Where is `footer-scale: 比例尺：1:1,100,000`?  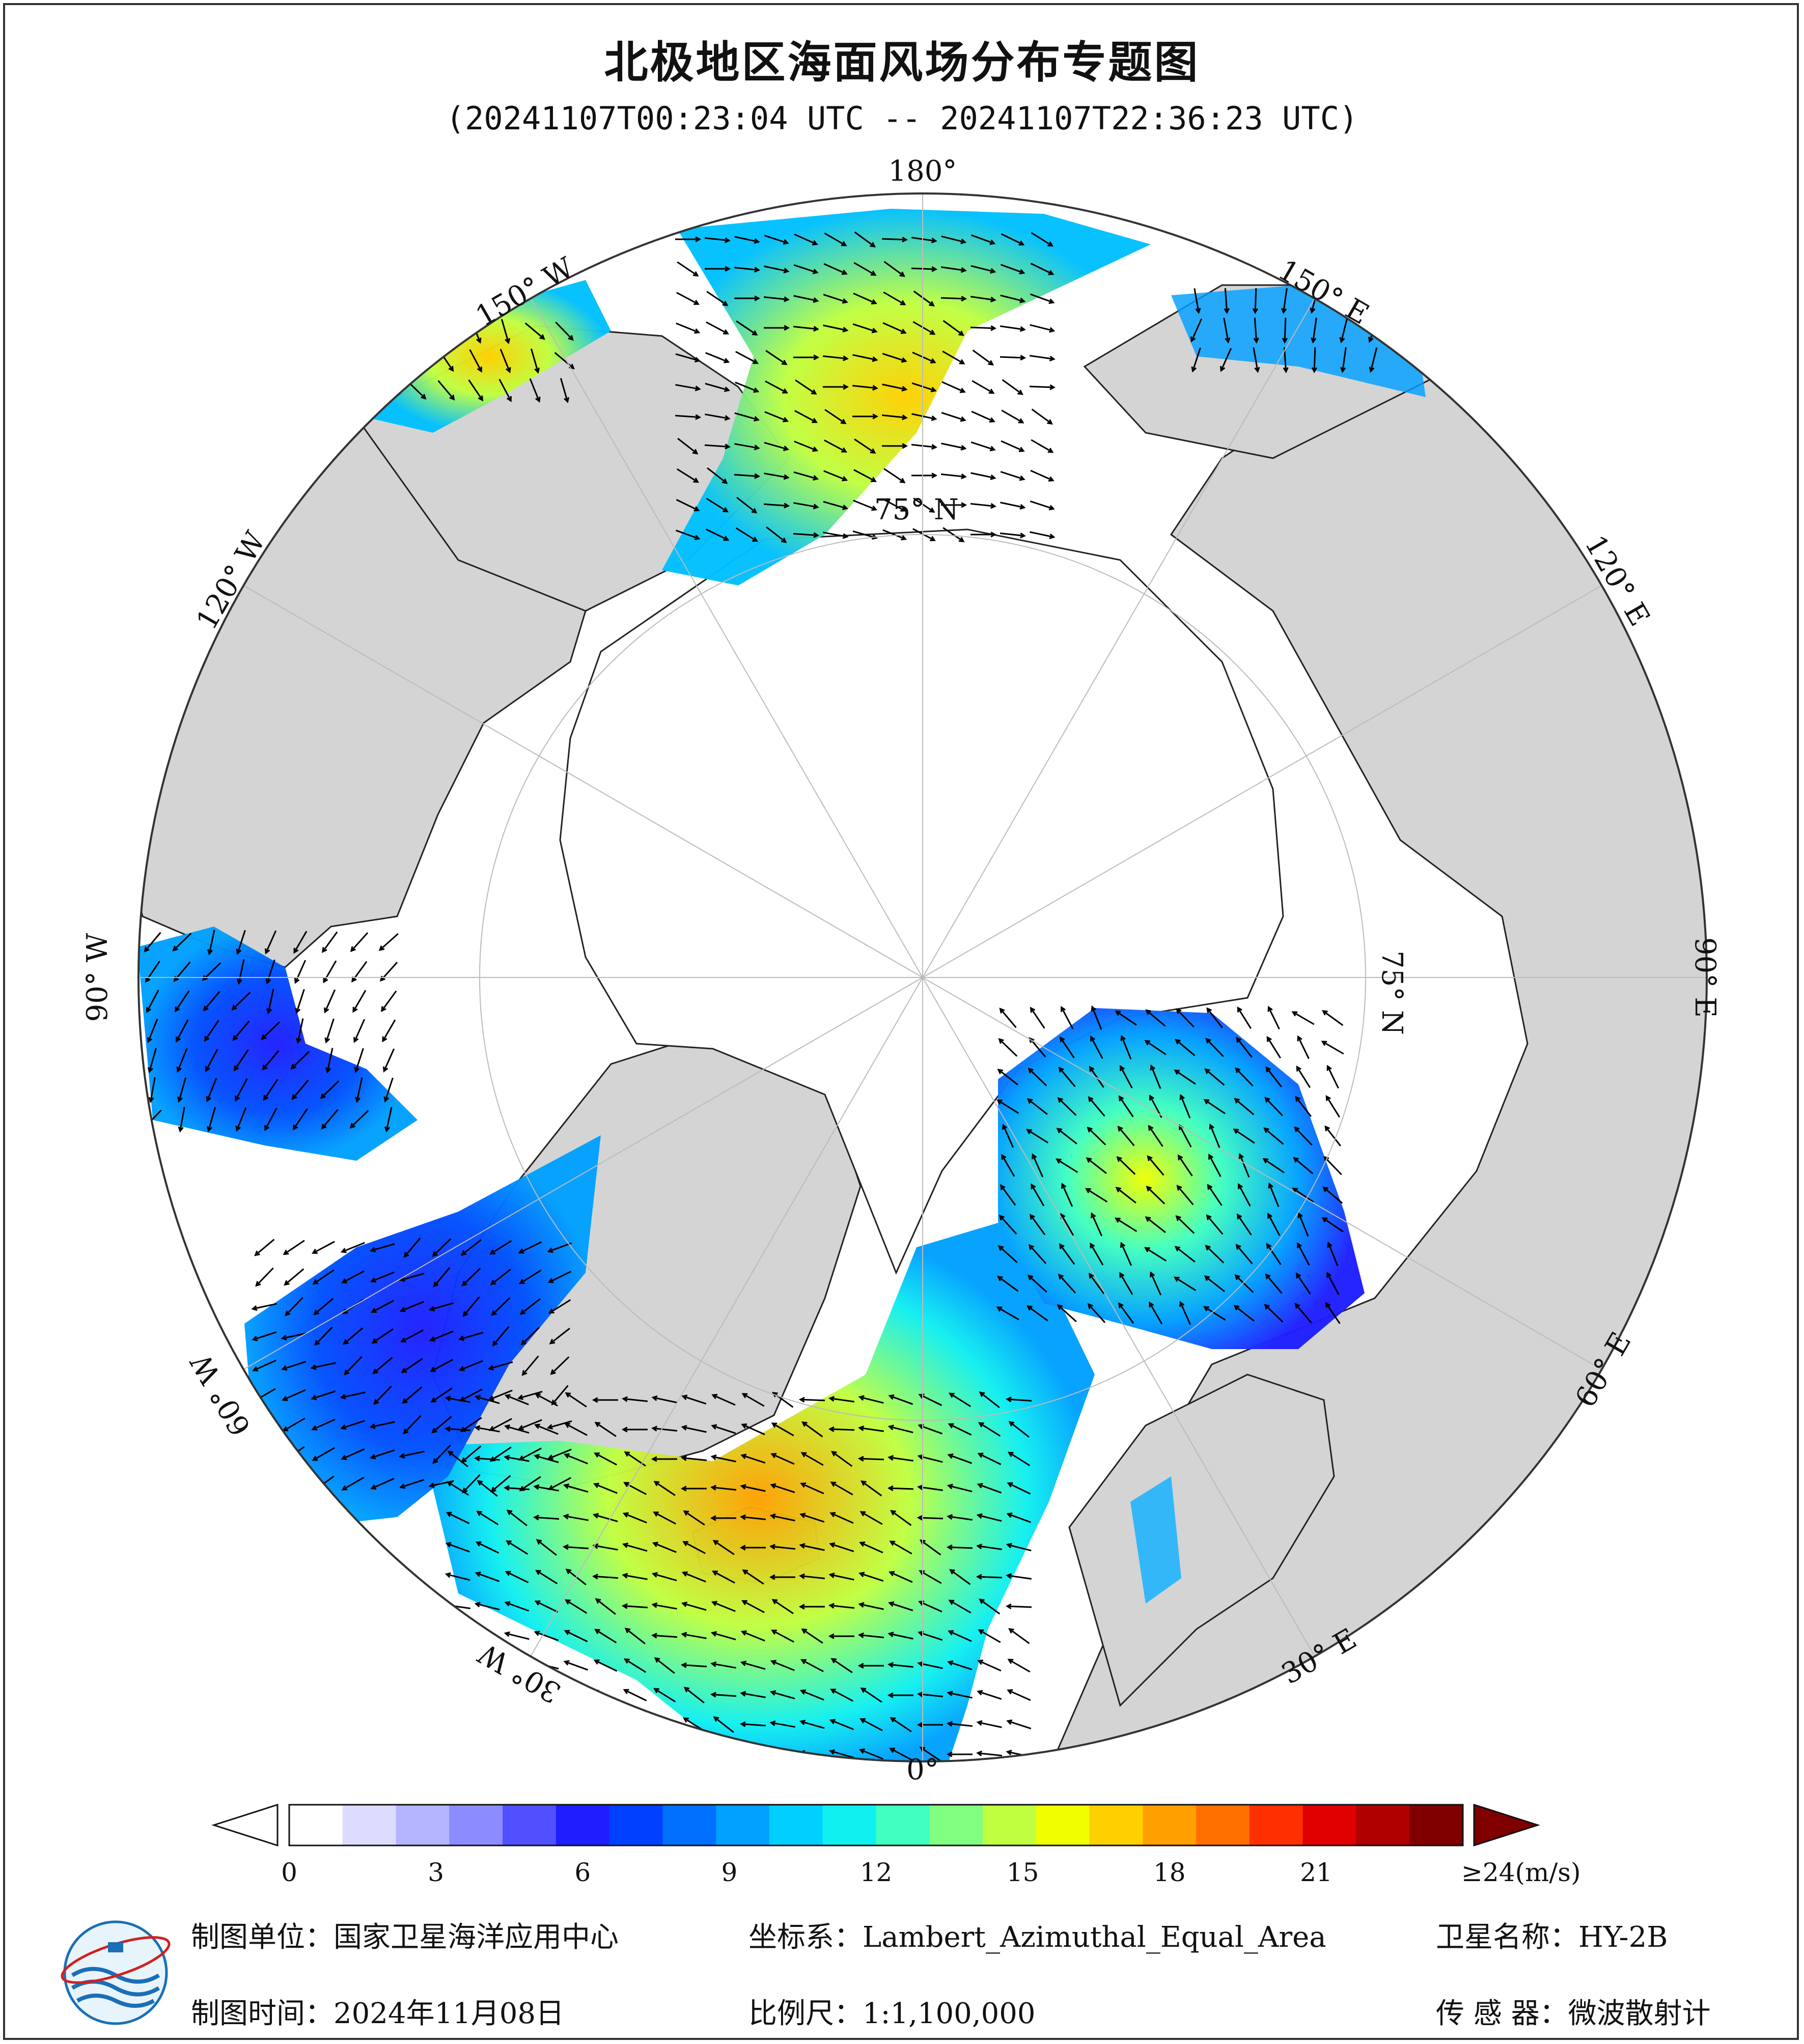
footer-scale: 比例尺：1:1,100,000 is located at coordinates (892, 2011).